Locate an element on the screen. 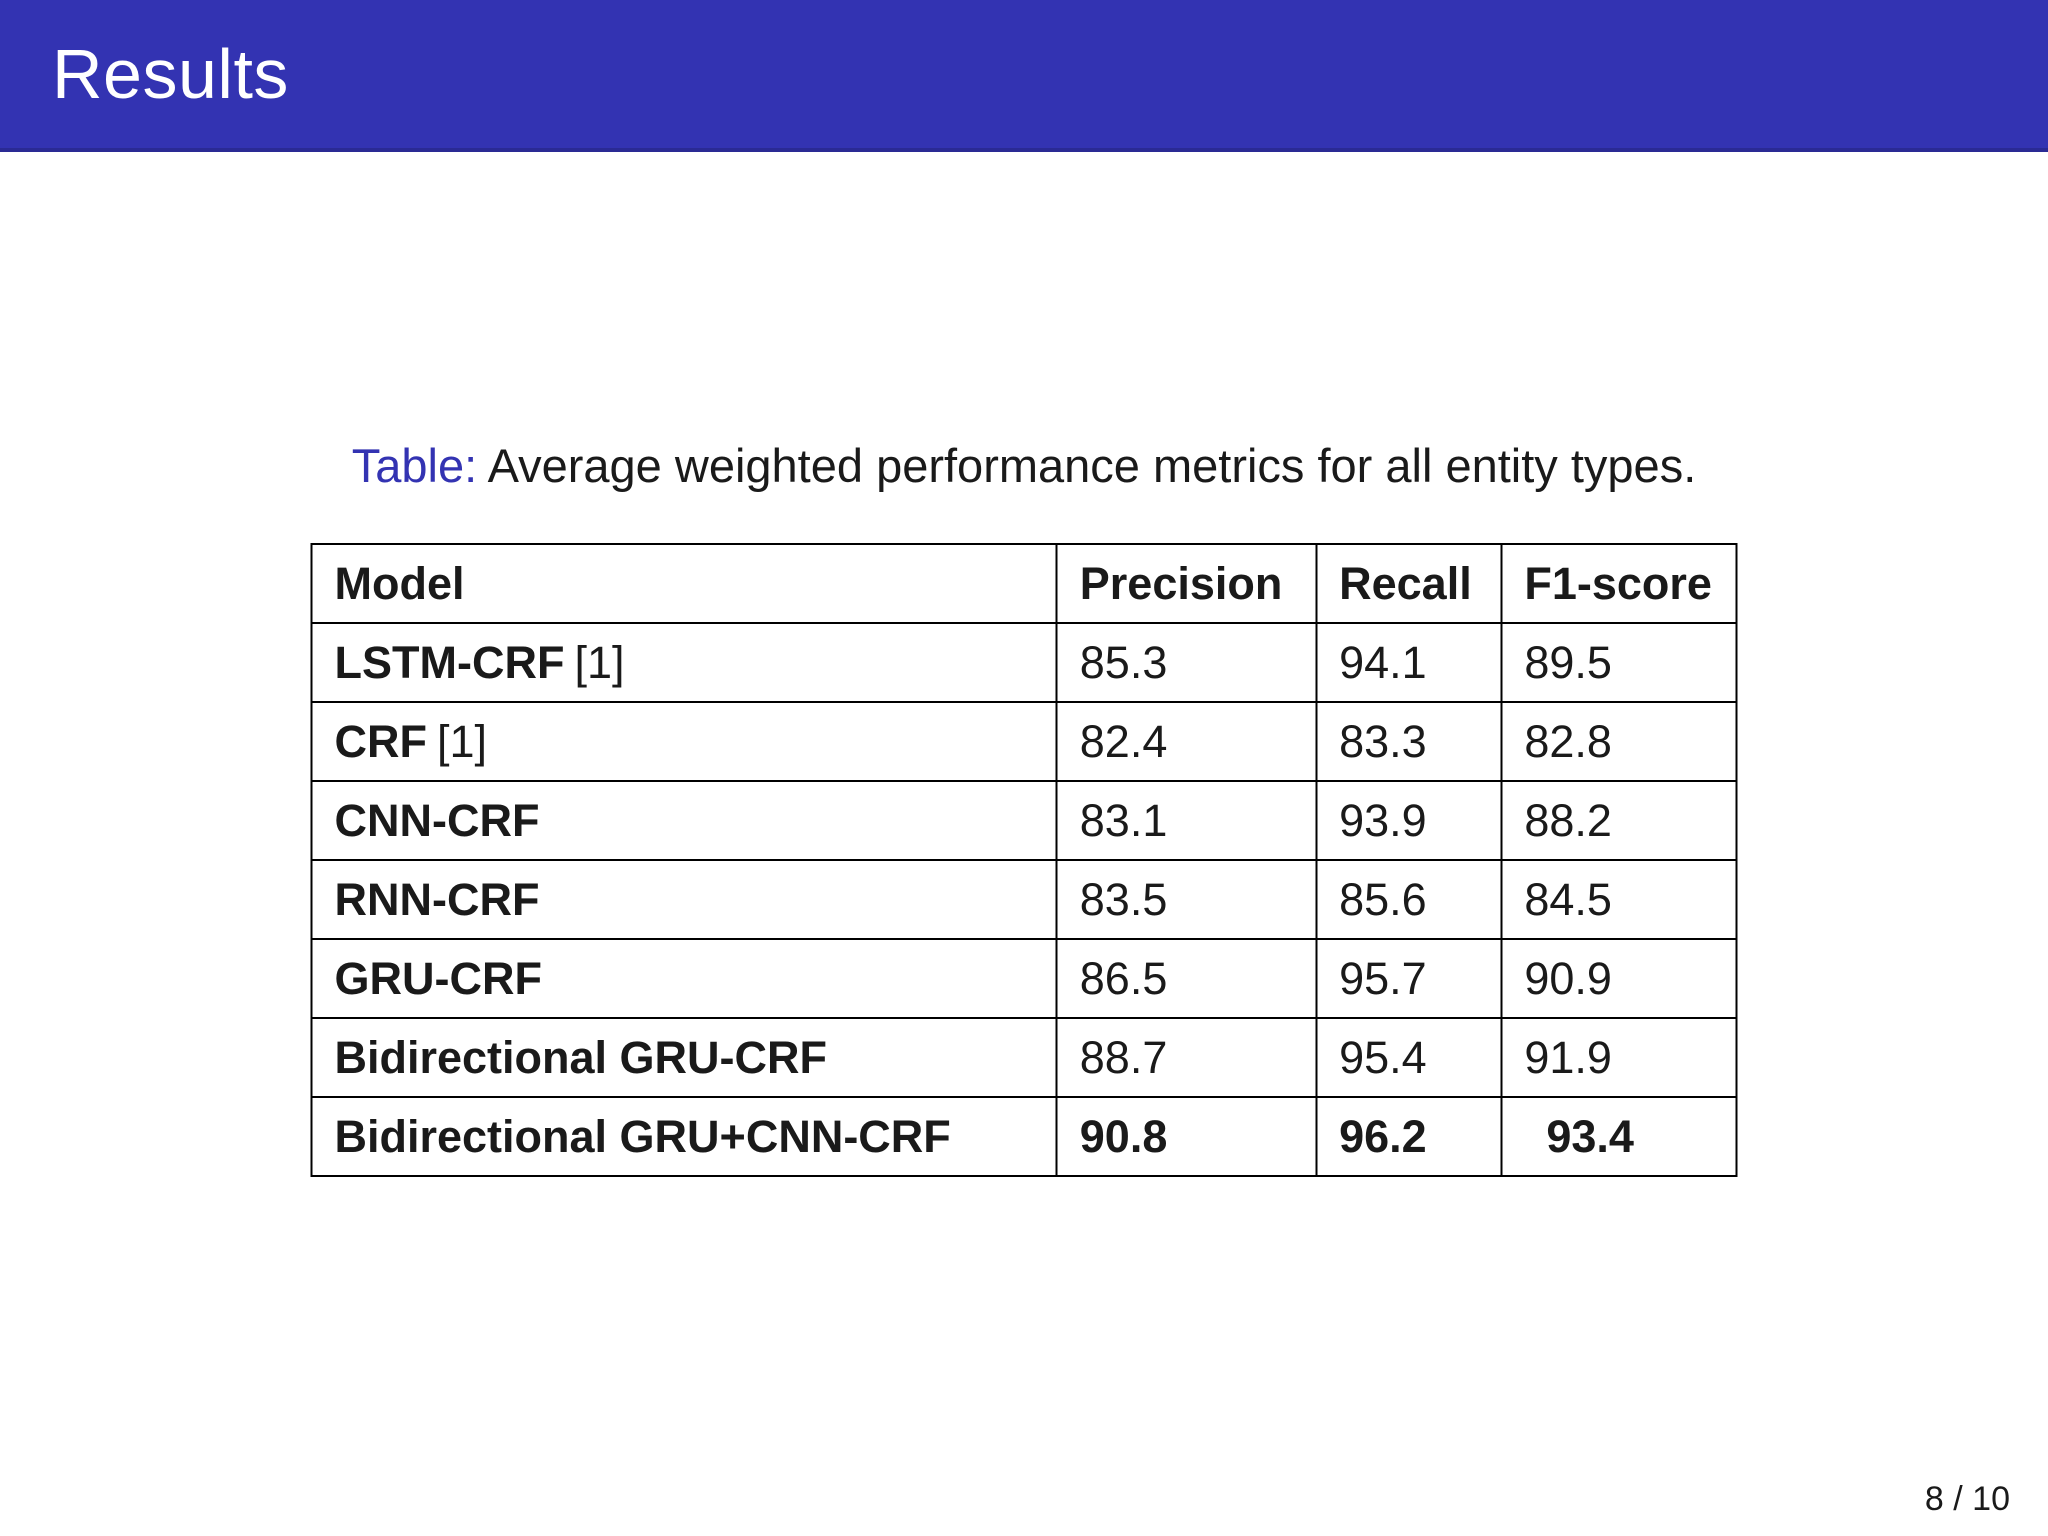 This screenshot has width=2048, height=1536. recall-value-cell: 95.4 is located at coordinates (1409, 1057).